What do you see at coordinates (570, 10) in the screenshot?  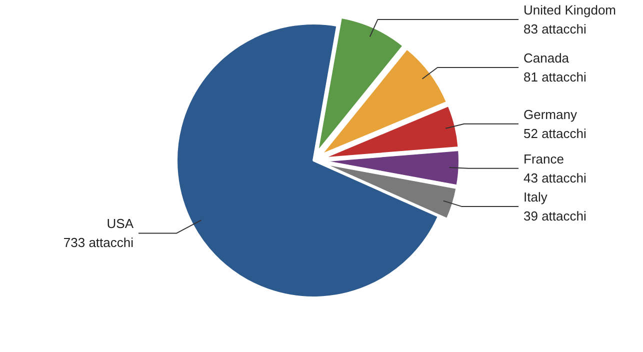 I see `slice-label: United Kingdom` at bounding box center [570, 10].